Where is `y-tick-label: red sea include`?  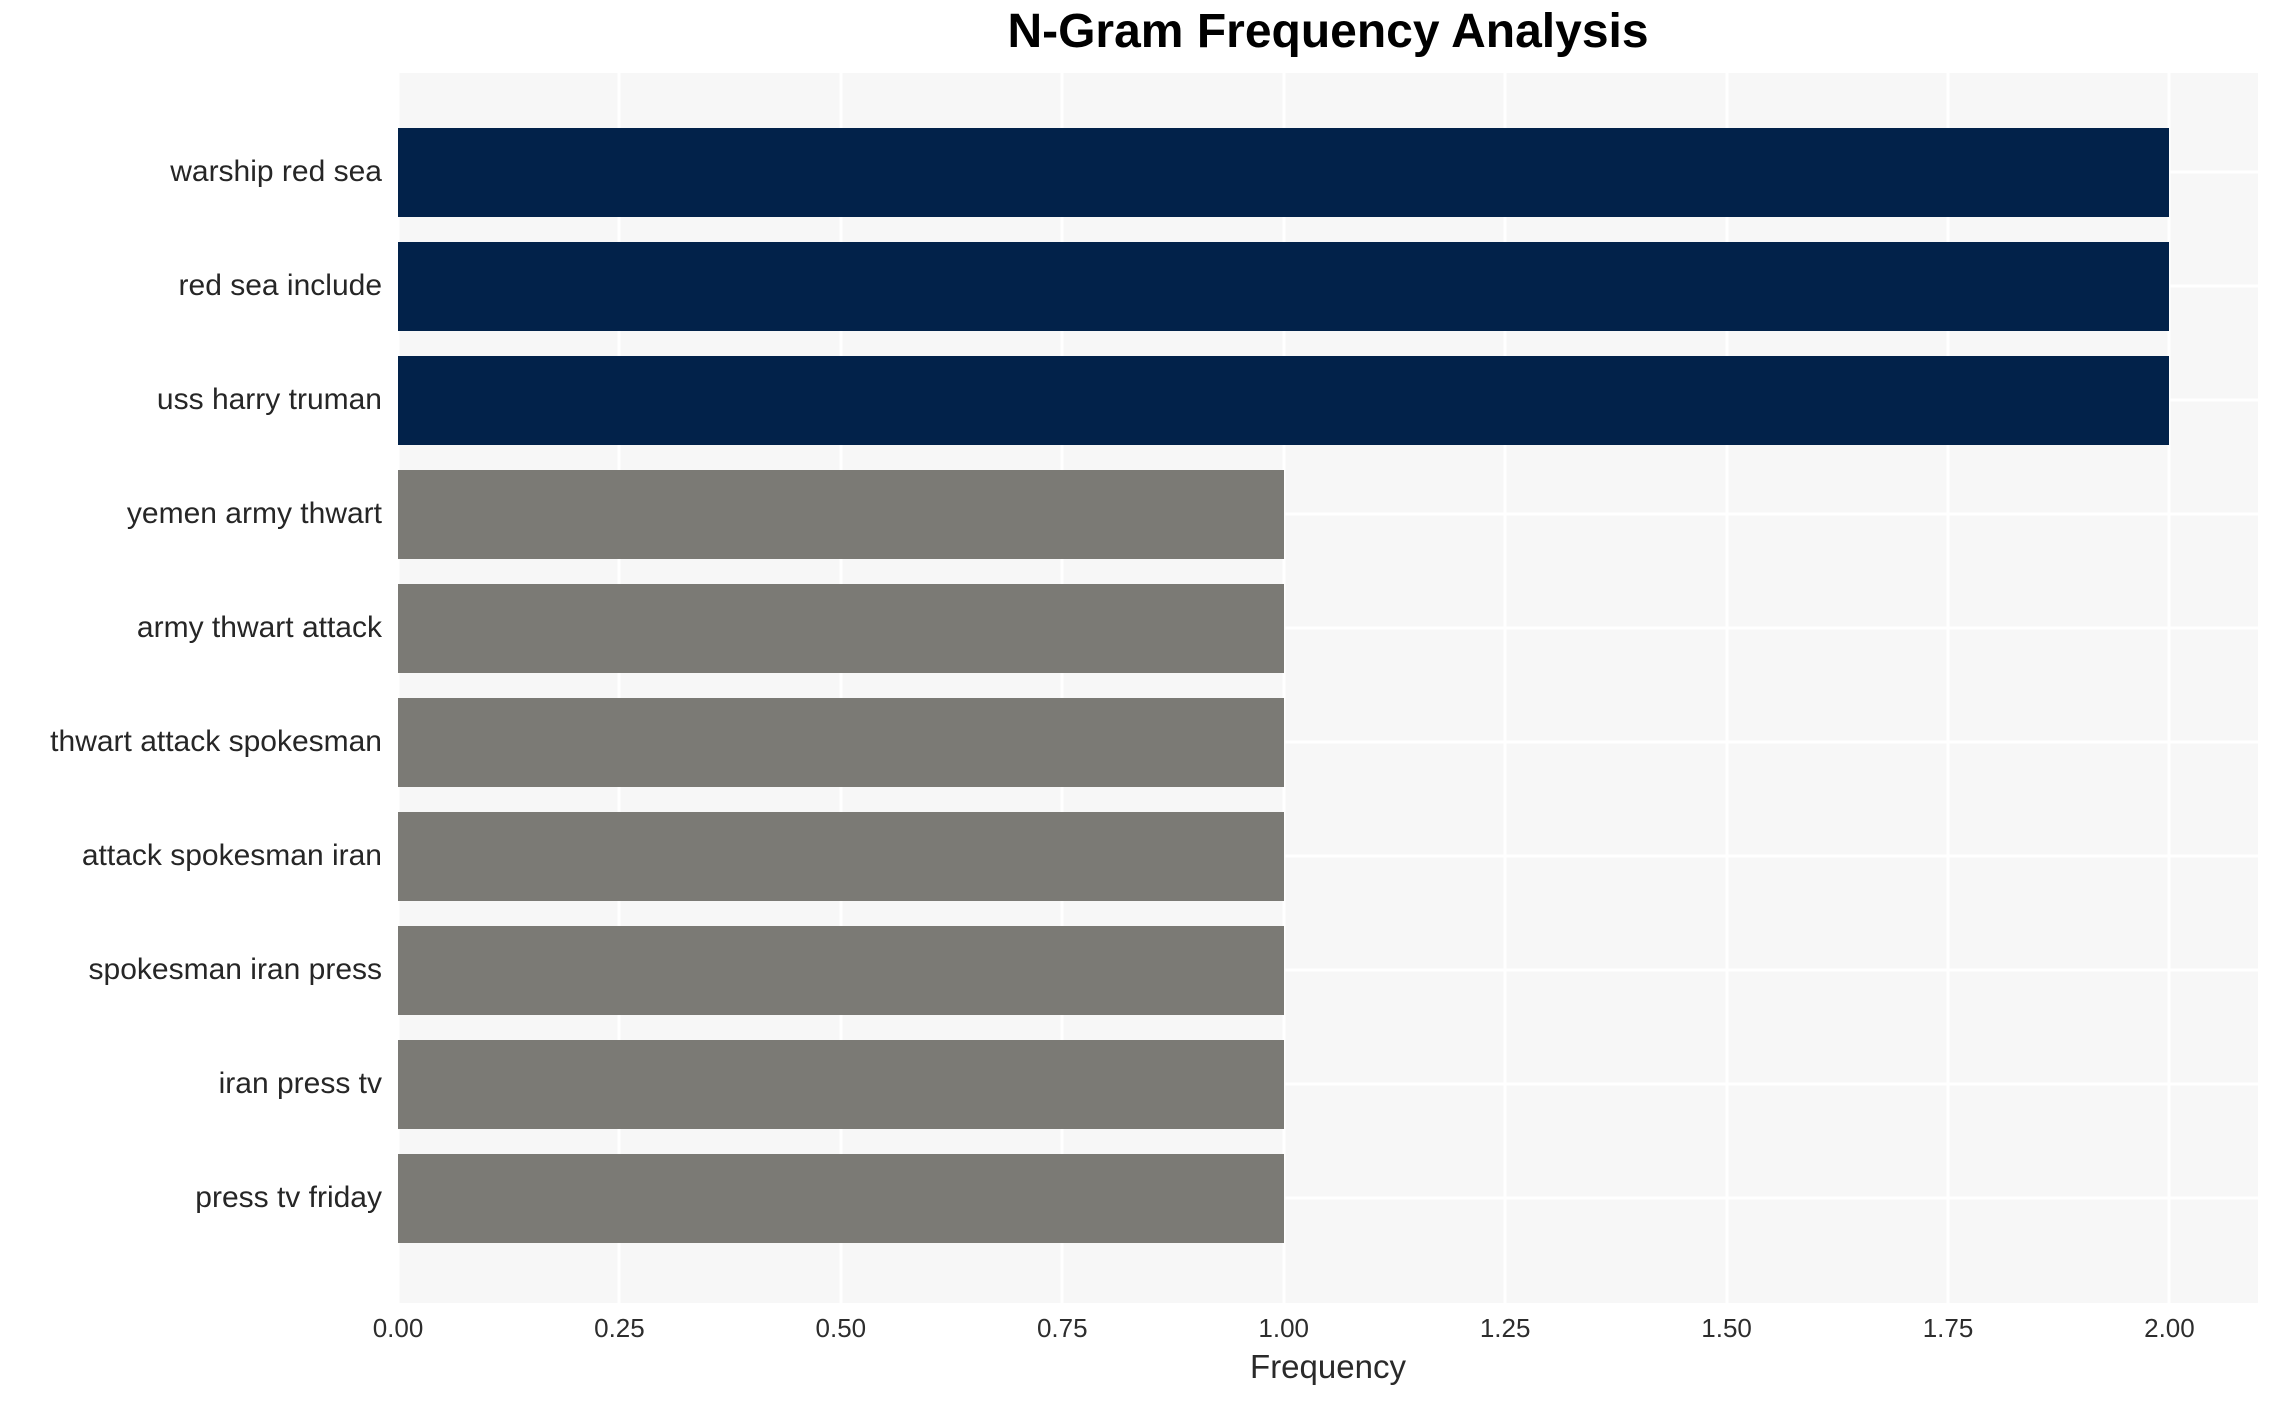 y-tick-label: red sea include is located at coordinates (280, 285).